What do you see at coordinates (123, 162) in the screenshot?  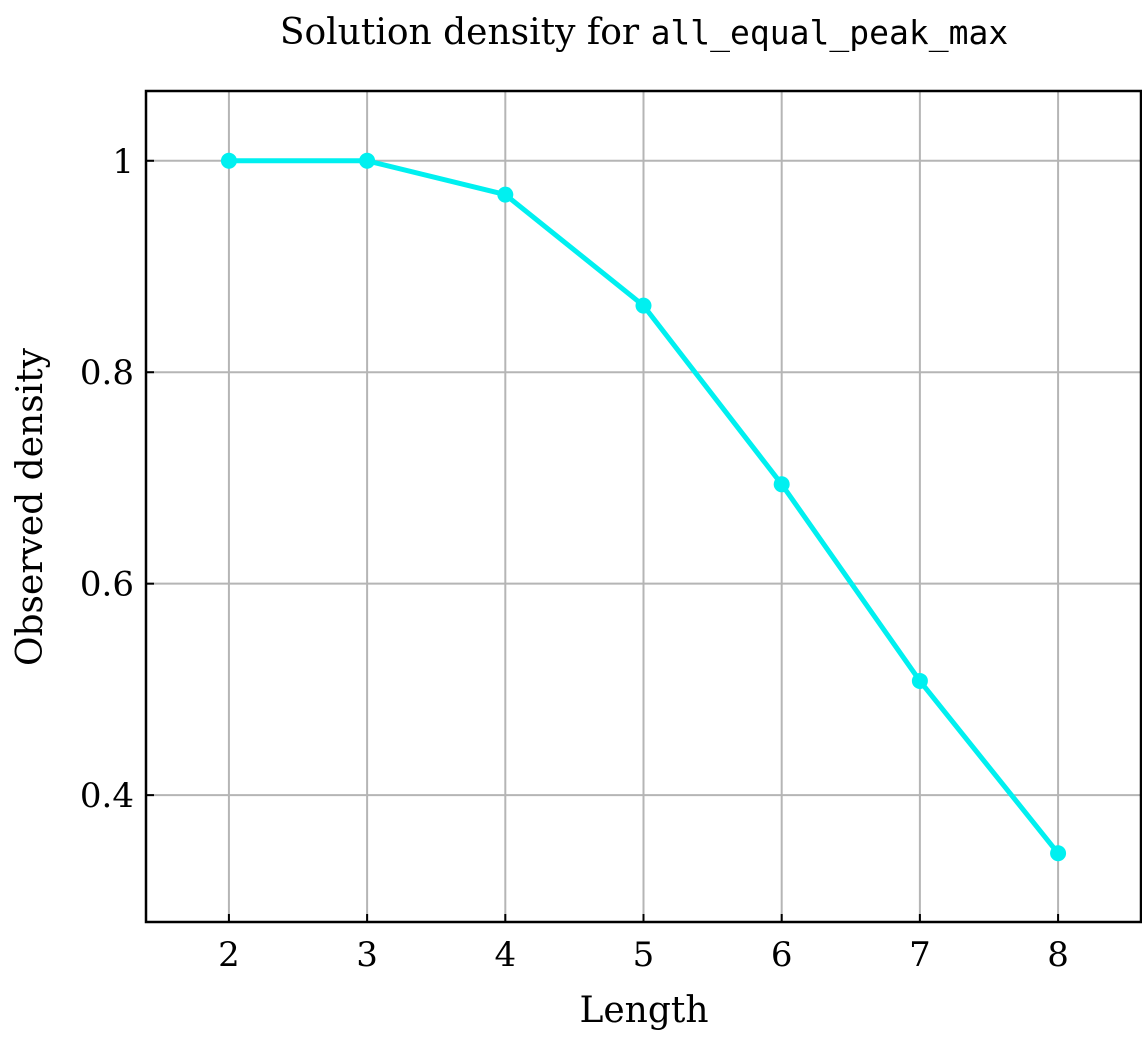 I see `y-tick-label: 1` at bounding box center [123, 162].